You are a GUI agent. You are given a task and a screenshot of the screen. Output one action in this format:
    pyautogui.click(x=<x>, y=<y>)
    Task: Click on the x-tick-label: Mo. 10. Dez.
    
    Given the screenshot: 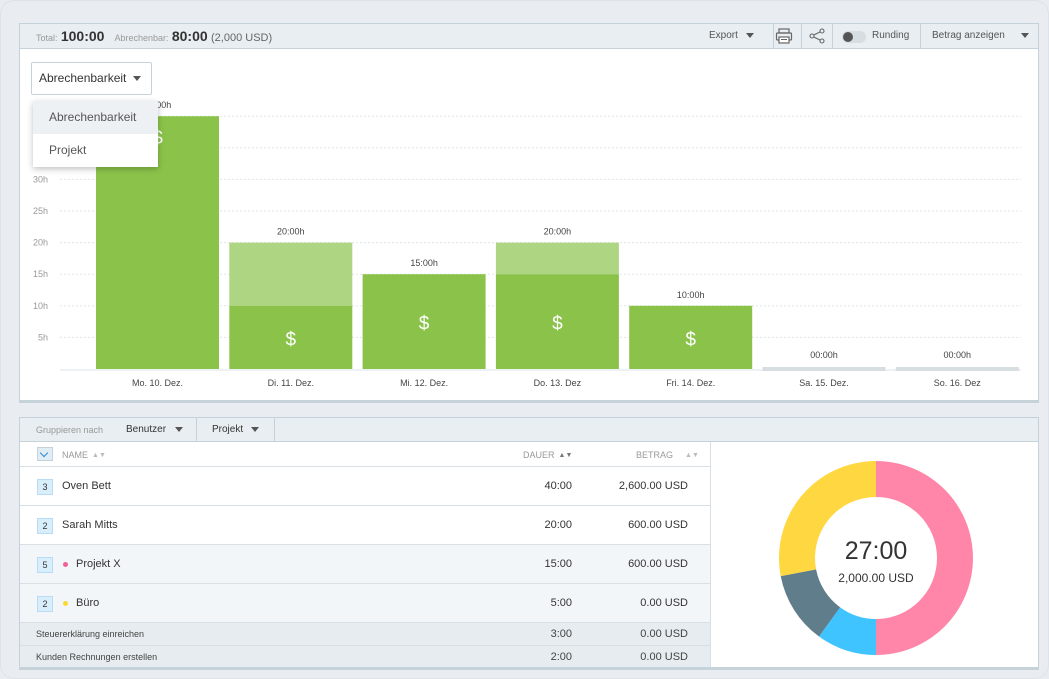 What is the action you would take?
    pyautogui.click(x=157, y=383)
    